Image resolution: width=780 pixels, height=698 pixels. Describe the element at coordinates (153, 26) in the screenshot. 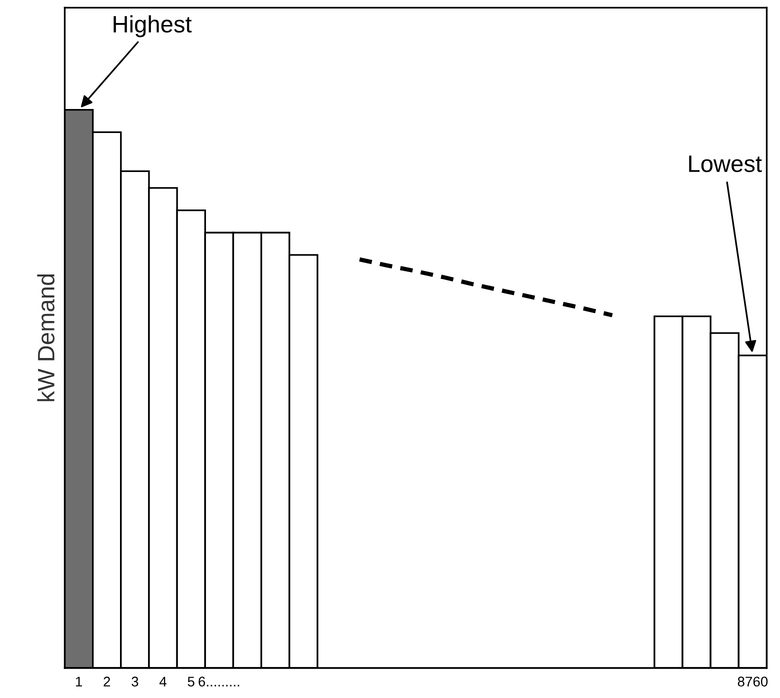

I see `annotation: Highest` at that location.